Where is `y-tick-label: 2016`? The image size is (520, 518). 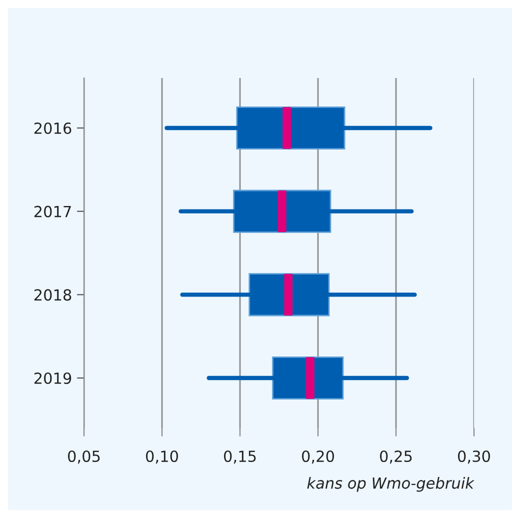
y-tick-label: 2016 is located at coordinates (53, 128).